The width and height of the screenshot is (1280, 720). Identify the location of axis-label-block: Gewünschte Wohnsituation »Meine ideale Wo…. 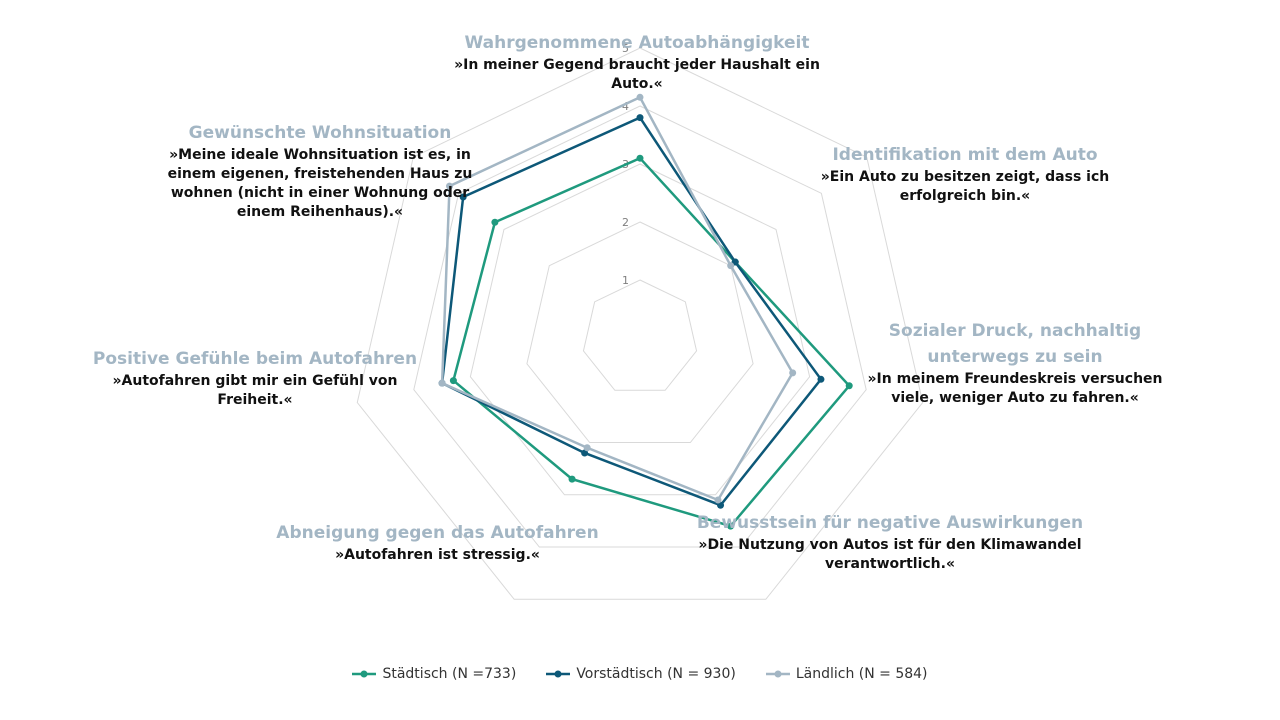
(320, 171).